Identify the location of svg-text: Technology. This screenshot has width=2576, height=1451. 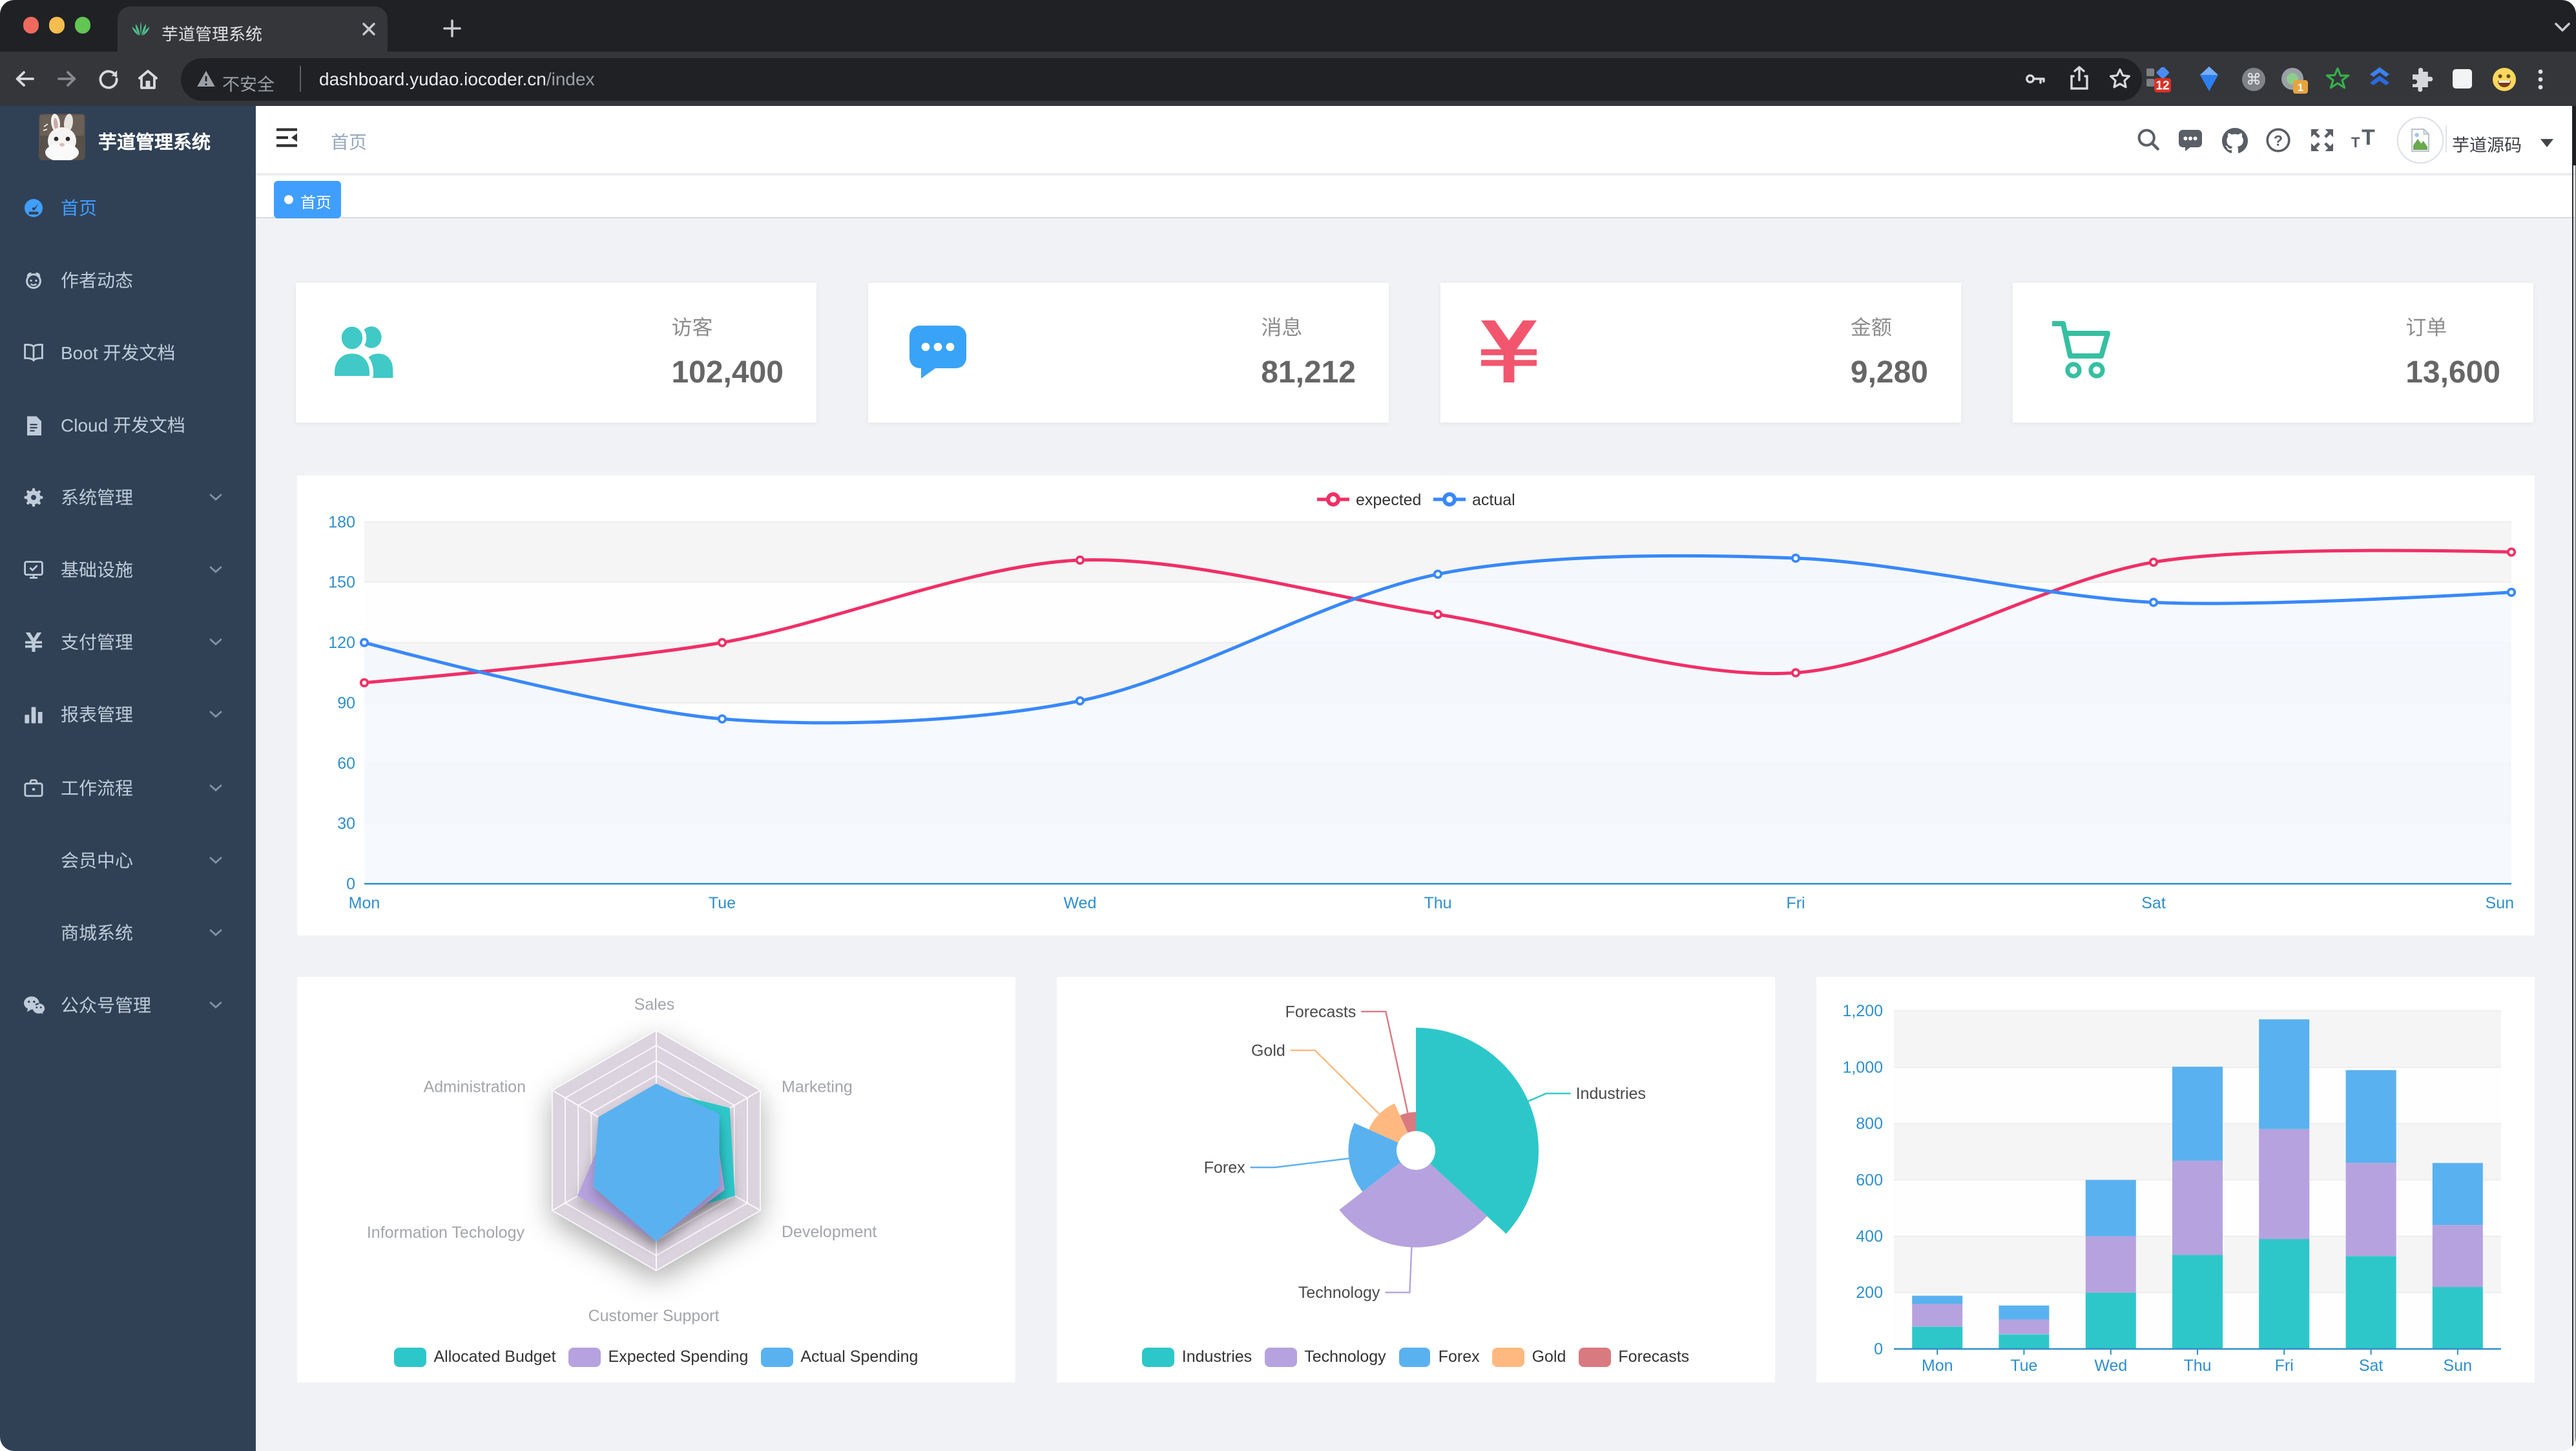
(1339, 1293).